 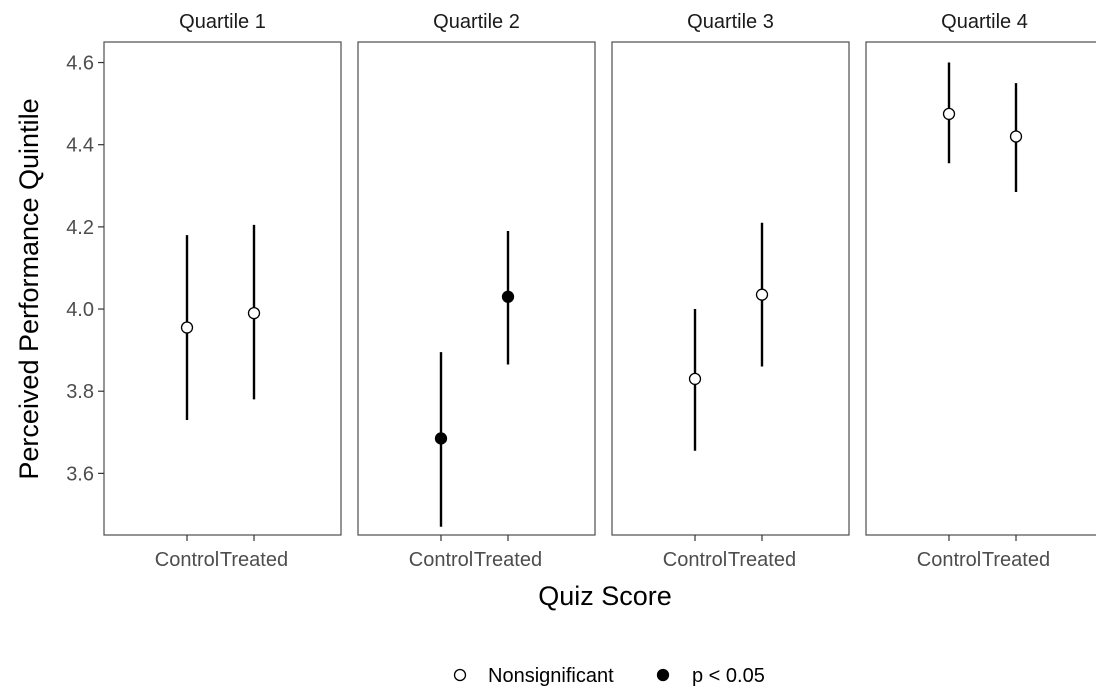 I want to click on legend-marker-filled, so click(x=663, y=675).